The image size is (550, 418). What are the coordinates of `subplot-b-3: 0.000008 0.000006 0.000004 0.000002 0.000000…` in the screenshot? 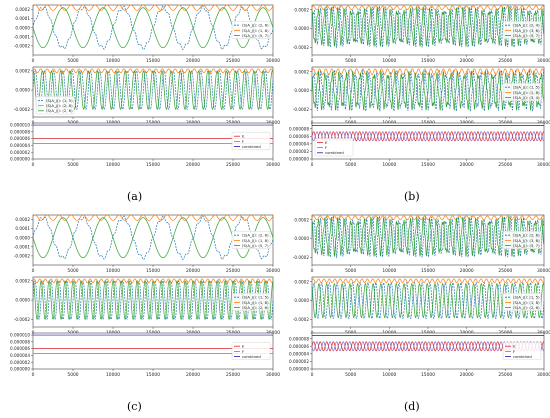 It's located at (419, 145).